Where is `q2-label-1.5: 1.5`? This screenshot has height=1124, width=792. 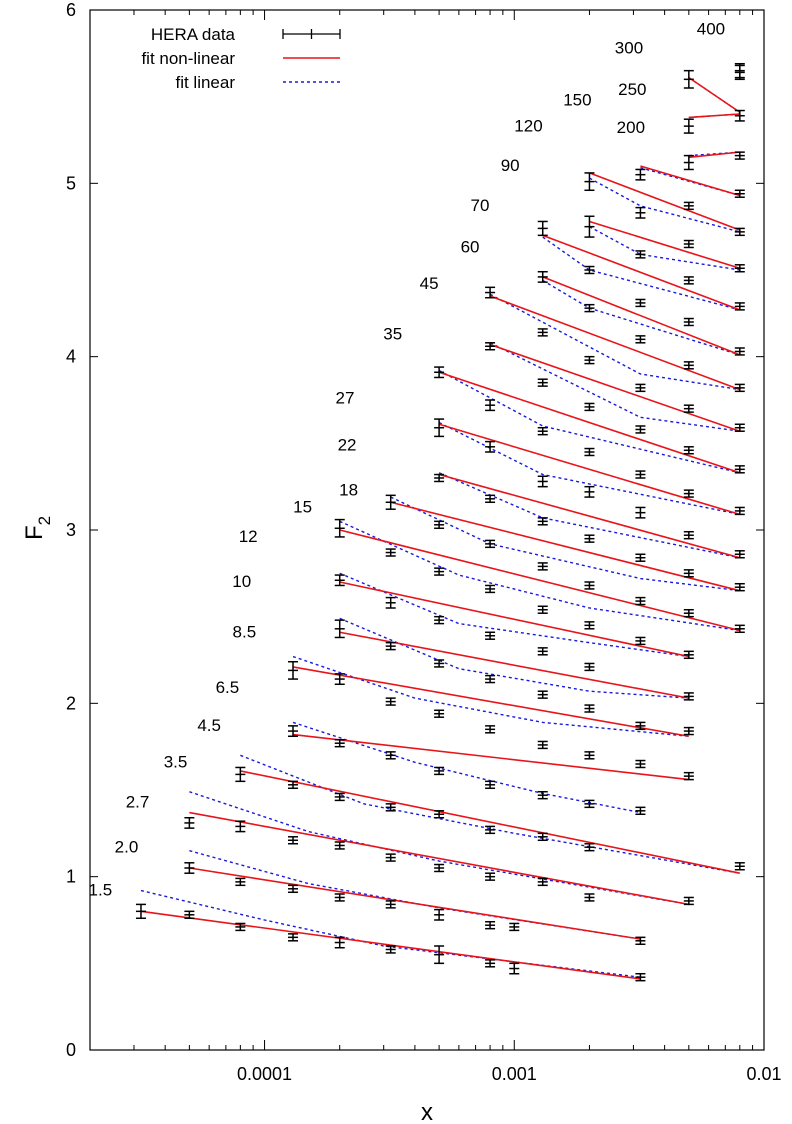 q2-label-1.5: 1.5 is located at coordinates (101, 890).